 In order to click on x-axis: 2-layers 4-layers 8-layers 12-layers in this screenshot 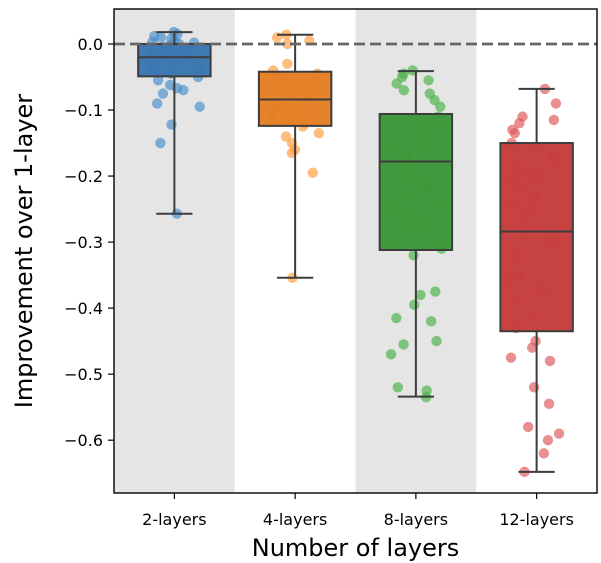, I will do `click(358, 511)`.